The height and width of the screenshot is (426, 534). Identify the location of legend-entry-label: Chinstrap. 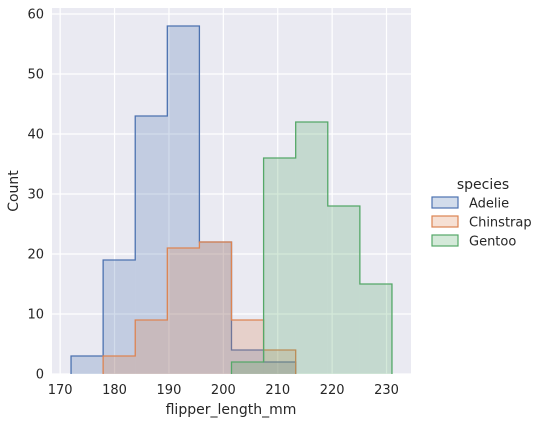
(500, 223).